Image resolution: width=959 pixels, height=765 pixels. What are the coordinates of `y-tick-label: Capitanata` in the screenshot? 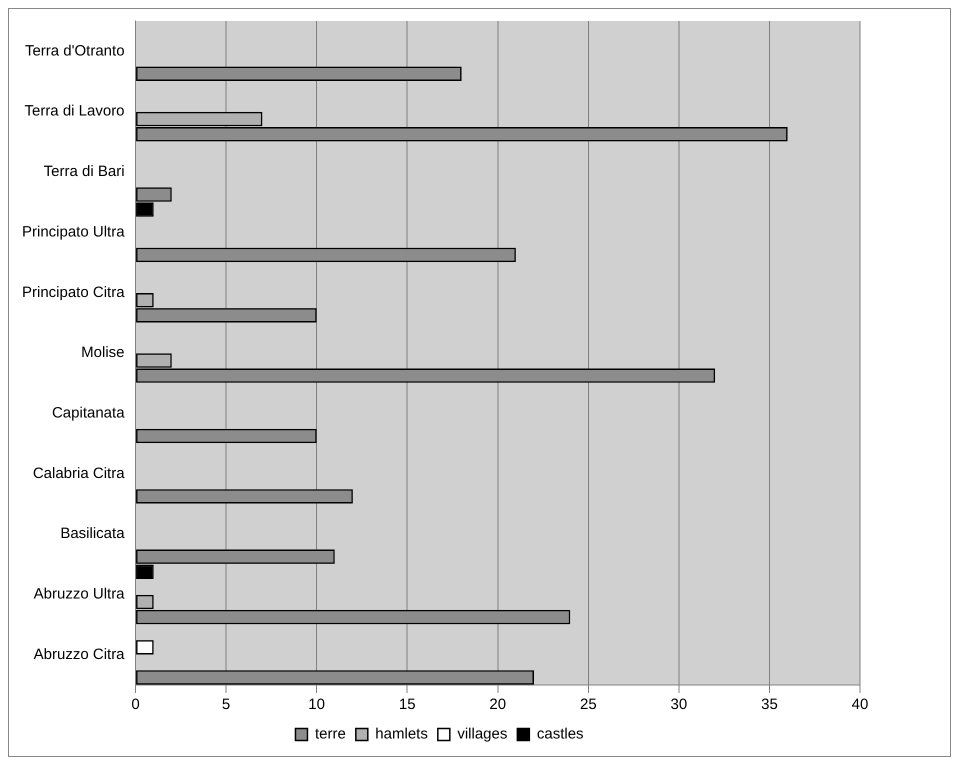 It's located at (89, 413).